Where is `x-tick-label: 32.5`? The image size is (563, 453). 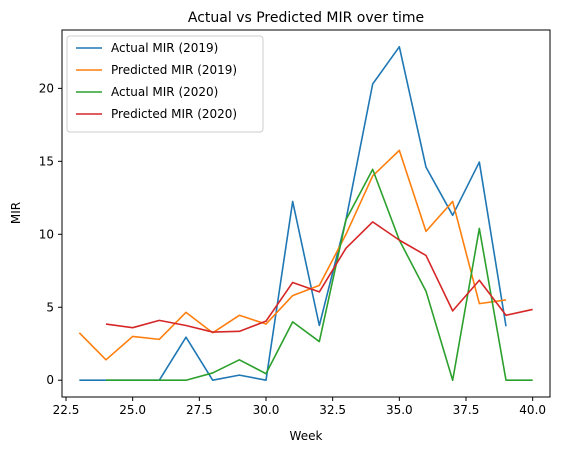
x-tick-label: 32.5 is located at coordinates (332, 410).